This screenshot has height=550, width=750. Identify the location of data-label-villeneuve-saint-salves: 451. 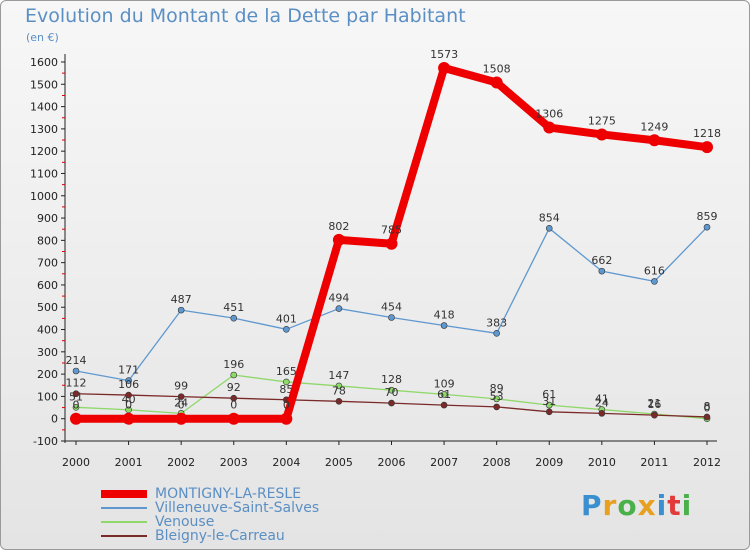
(233, 307).